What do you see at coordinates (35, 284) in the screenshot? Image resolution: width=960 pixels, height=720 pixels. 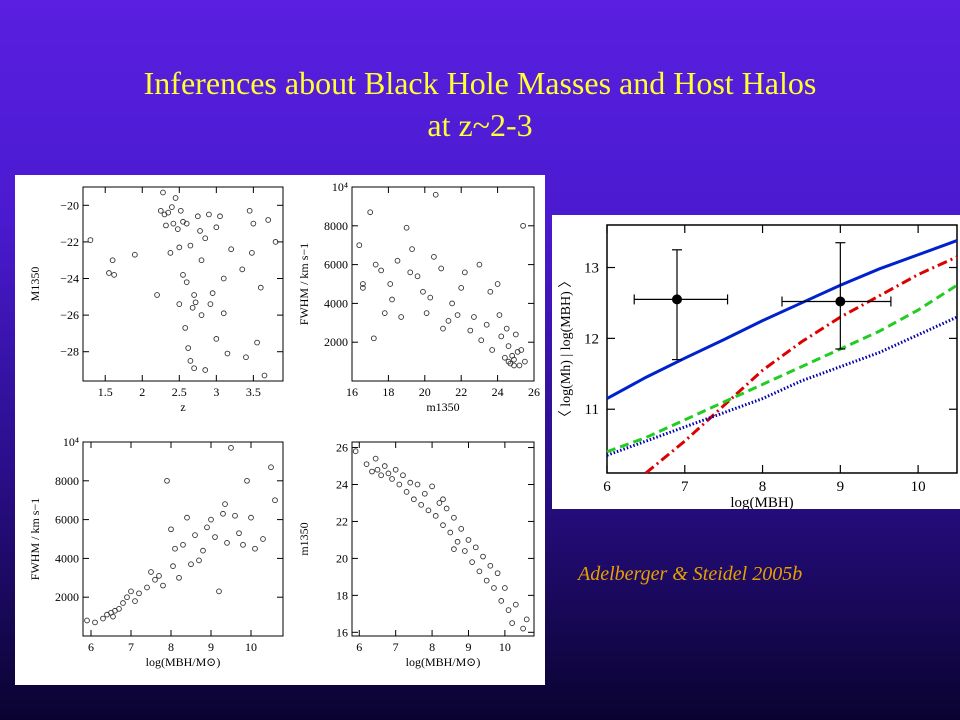 I see `y-axis-label: M1350` at bounding box center [35, 284].